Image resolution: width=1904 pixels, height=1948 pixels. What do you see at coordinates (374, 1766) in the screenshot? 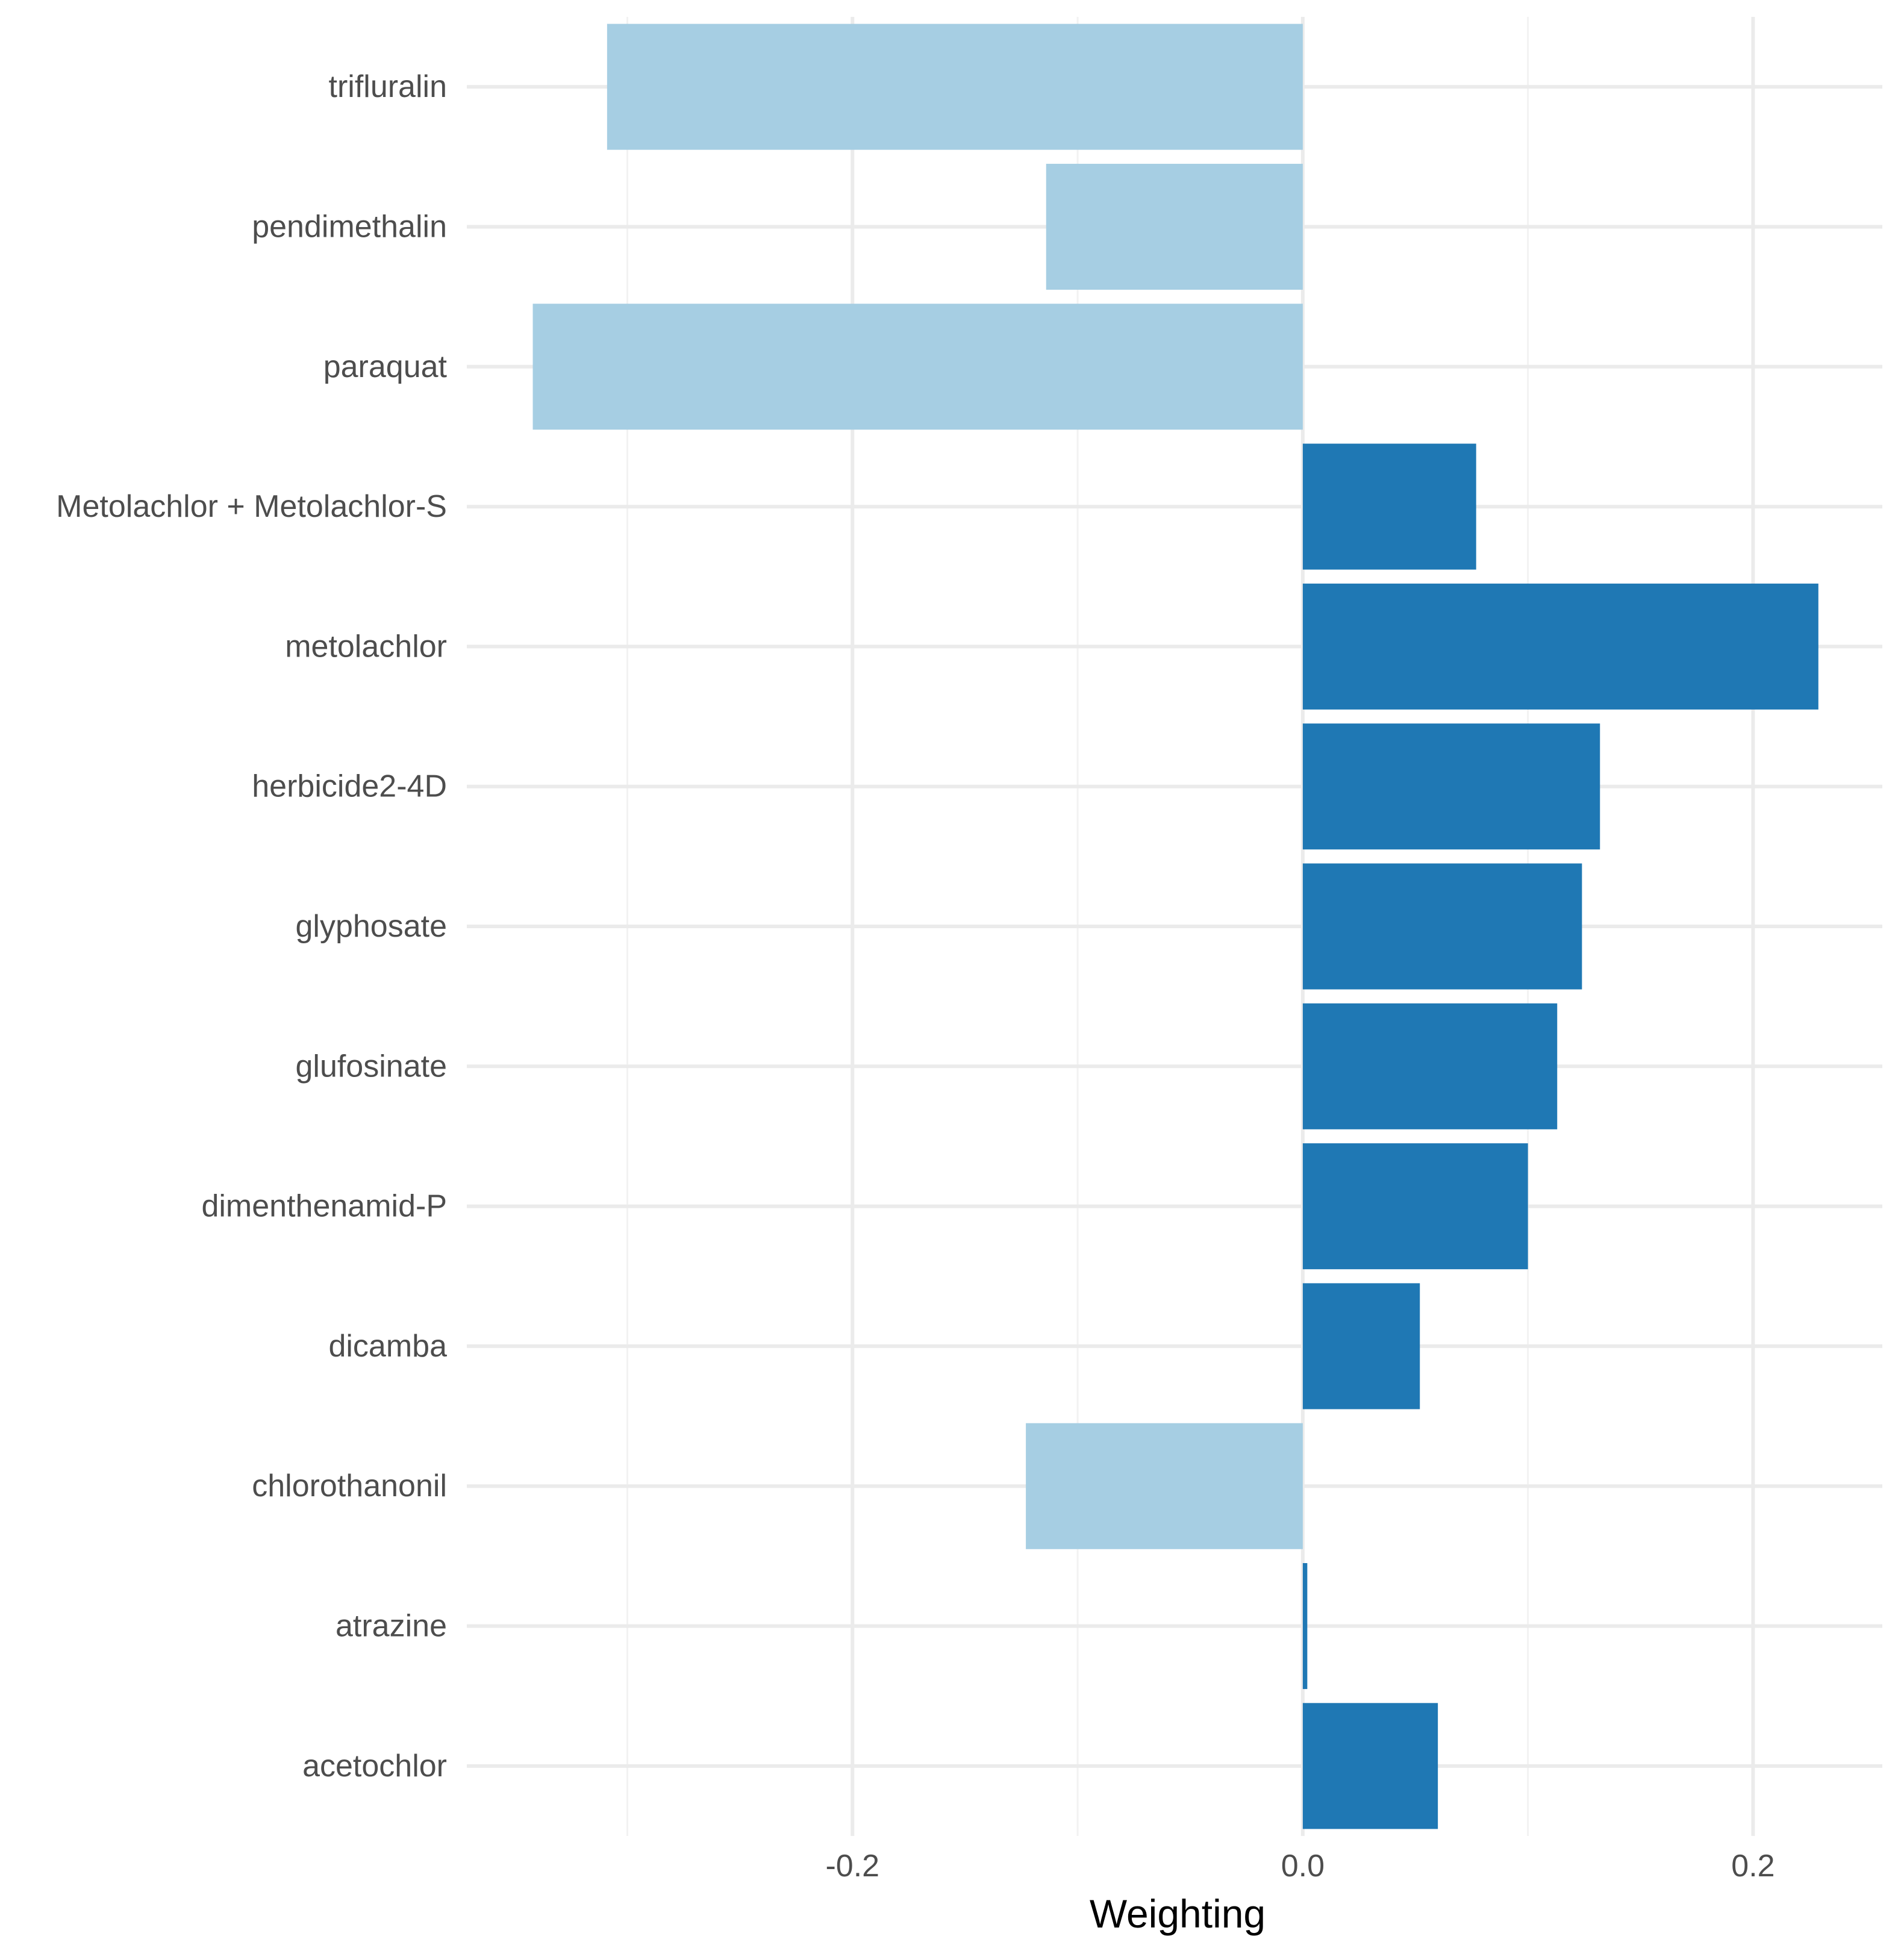
I see `y-tick-label: acetochlor` at bounding box center [374, 1766].